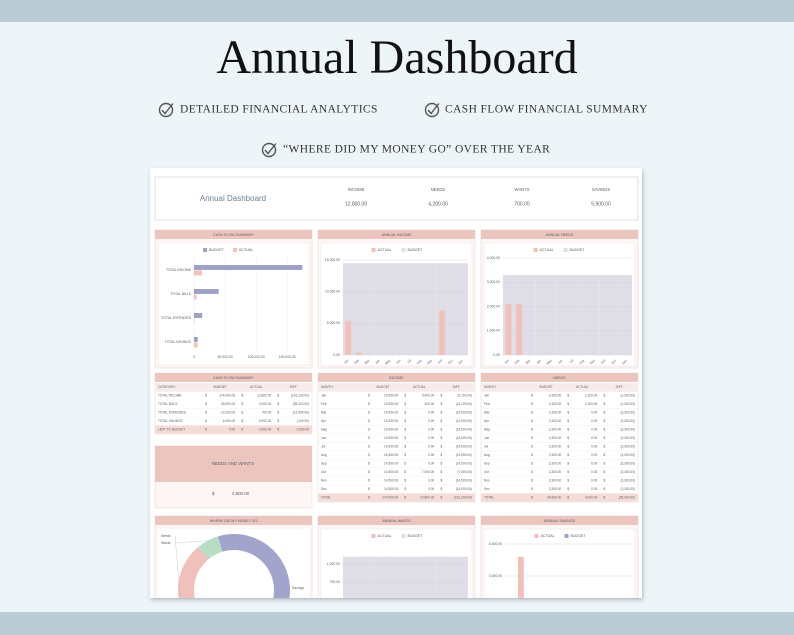 Image resolution: width=794 pixels, height=635 pixels. I want to click on footer-cell: 39,600.00, so click(554, 498).